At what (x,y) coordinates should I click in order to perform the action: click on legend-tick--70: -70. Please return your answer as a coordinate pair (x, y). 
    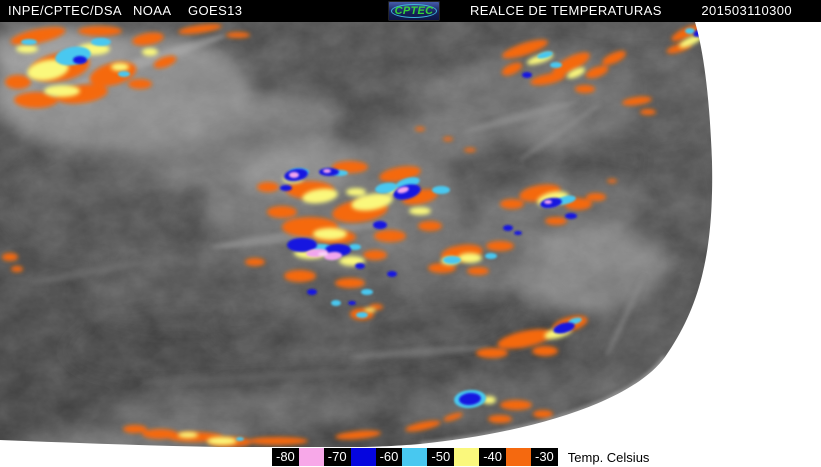
    Looking at the image, I should click on (337, 457).